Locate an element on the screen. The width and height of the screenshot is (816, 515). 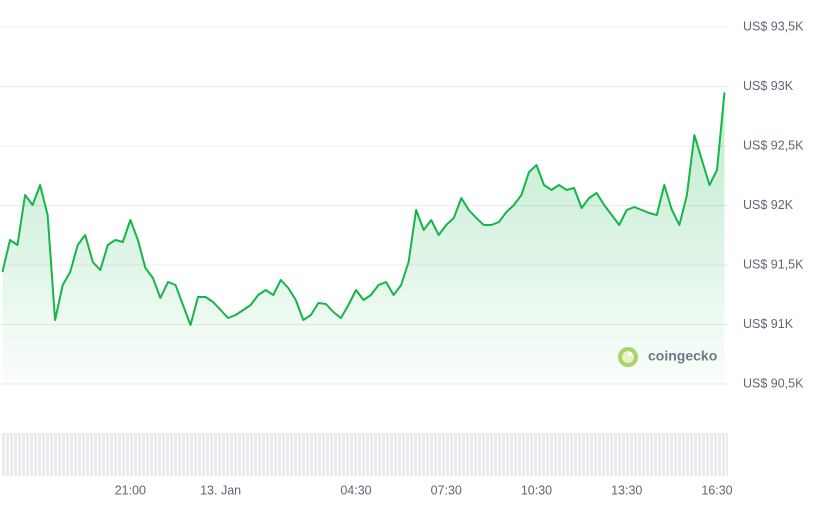
watermark-logo: coingecko is located at coordinates (667, 357).